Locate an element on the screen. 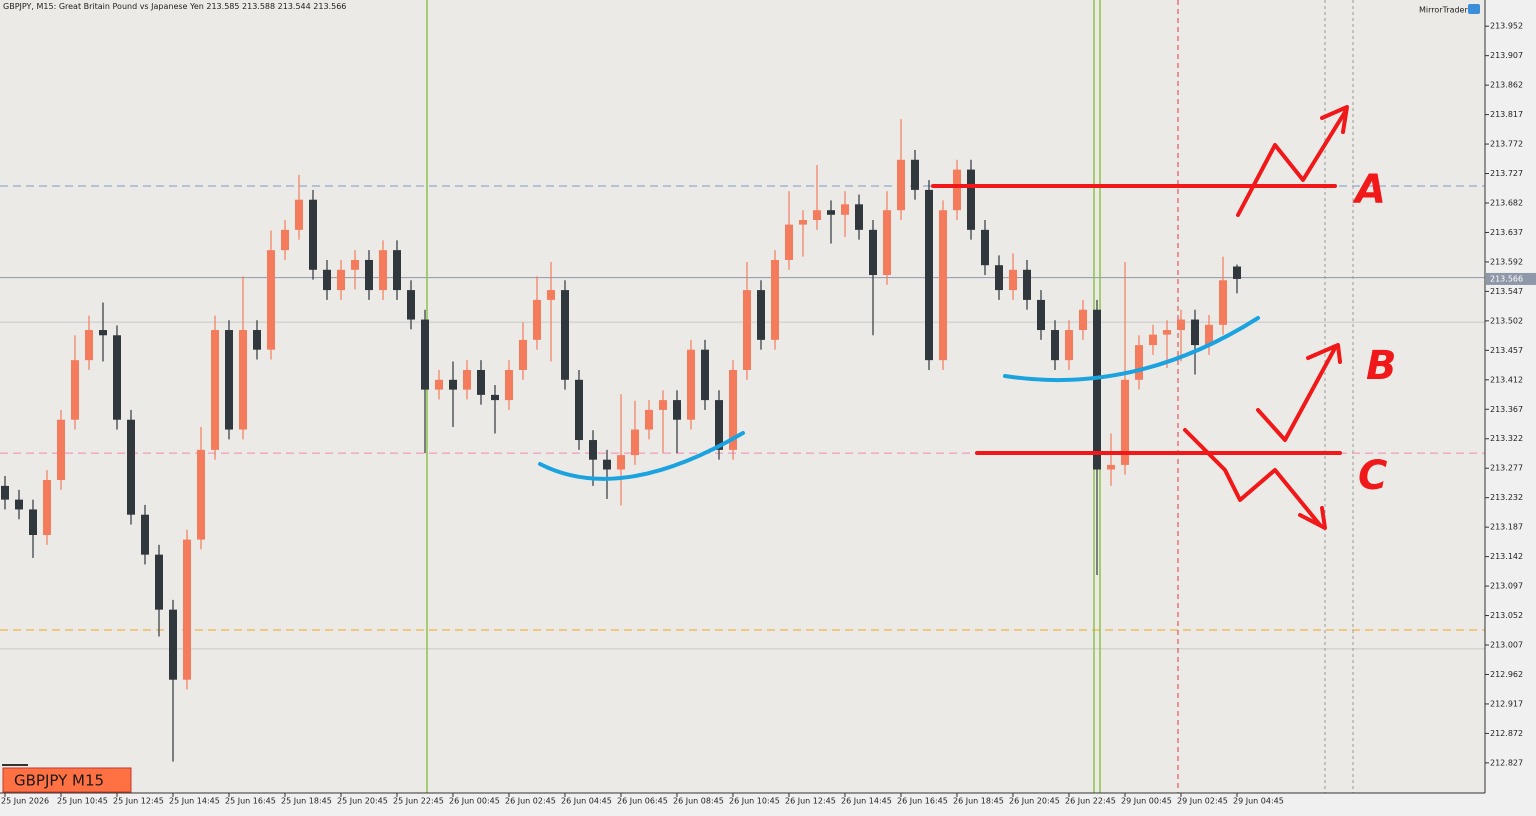 The height and width of the screenshot is (816, 1536). x-tick-label: 25 Jun 20:45 is located at coordinates (362, 801).